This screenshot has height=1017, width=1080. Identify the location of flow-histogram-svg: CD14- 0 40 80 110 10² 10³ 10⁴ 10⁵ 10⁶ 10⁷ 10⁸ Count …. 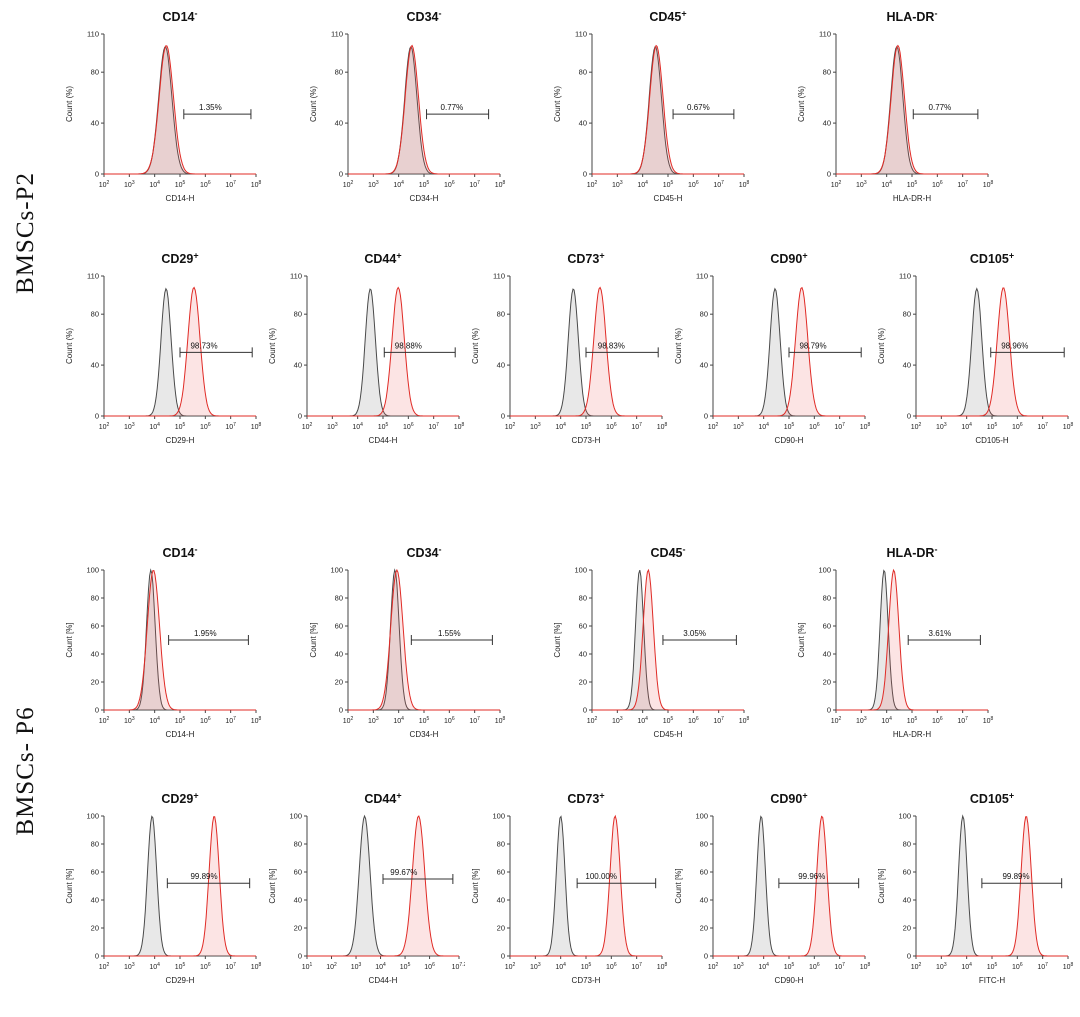
(163, 106).